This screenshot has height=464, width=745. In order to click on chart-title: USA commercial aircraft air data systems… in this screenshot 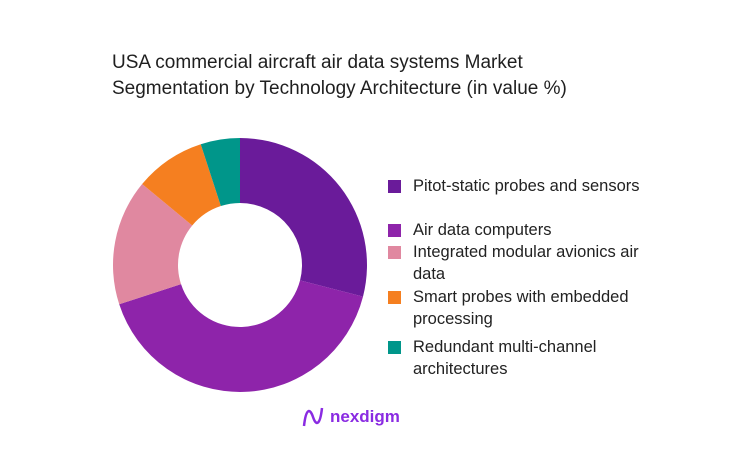, I will do `click(339, 76)`.